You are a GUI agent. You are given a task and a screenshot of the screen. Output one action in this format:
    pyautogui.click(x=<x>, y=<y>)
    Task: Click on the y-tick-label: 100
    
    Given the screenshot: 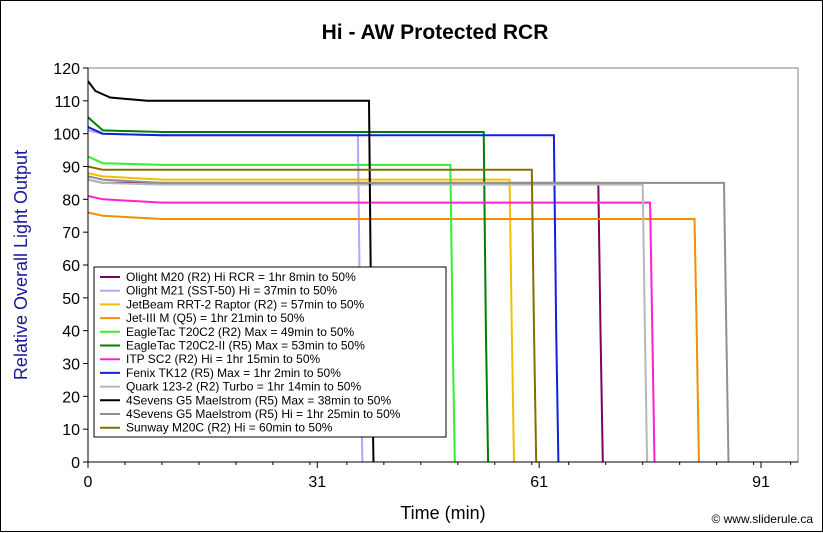 What is the action you would take?
    pyautogui.click(x=66, y=135)
    